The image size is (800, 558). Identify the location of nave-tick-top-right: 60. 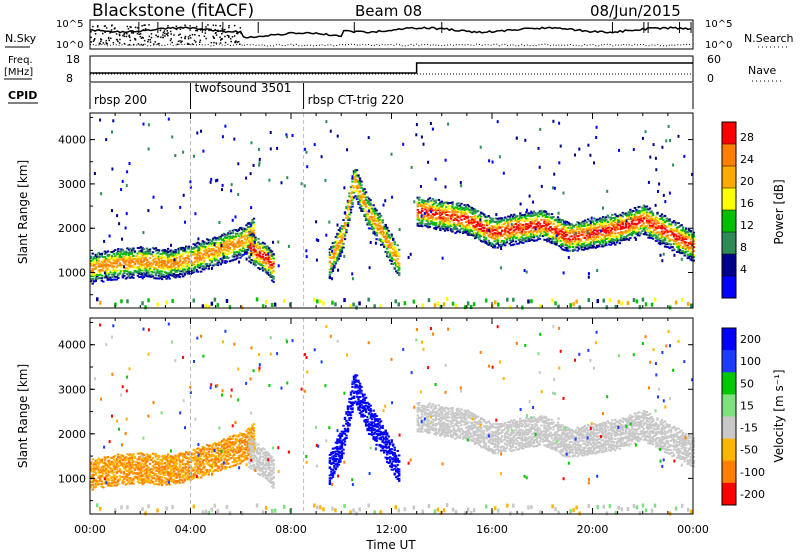
(714, 59).